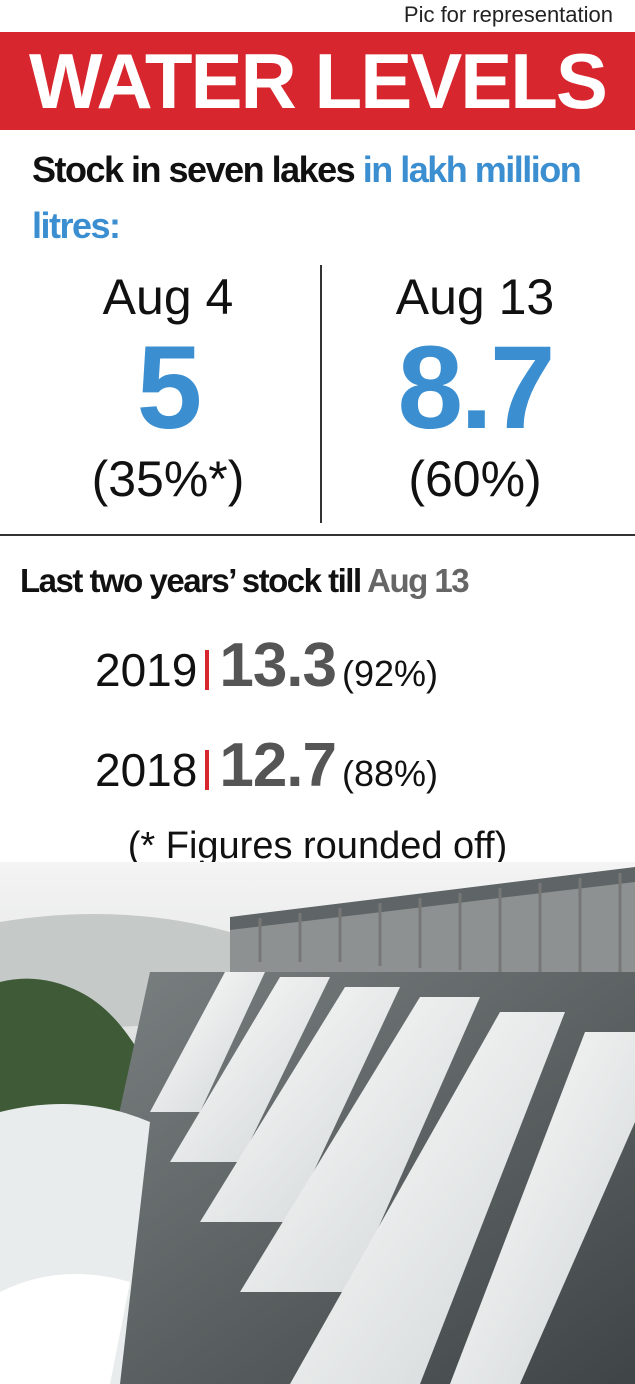 This screenshot has height=1384, width=635. I want to click on history-percent: (92%), so click(390, 673).